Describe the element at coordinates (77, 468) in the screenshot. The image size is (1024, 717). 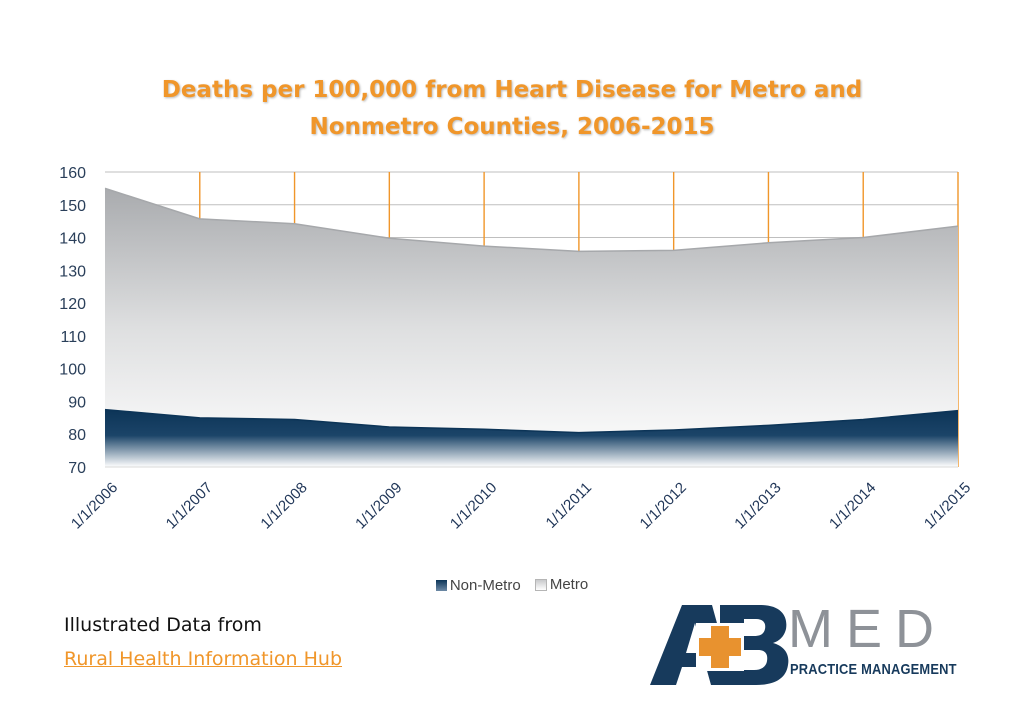
I see `y-tick-label: 70` at that location.